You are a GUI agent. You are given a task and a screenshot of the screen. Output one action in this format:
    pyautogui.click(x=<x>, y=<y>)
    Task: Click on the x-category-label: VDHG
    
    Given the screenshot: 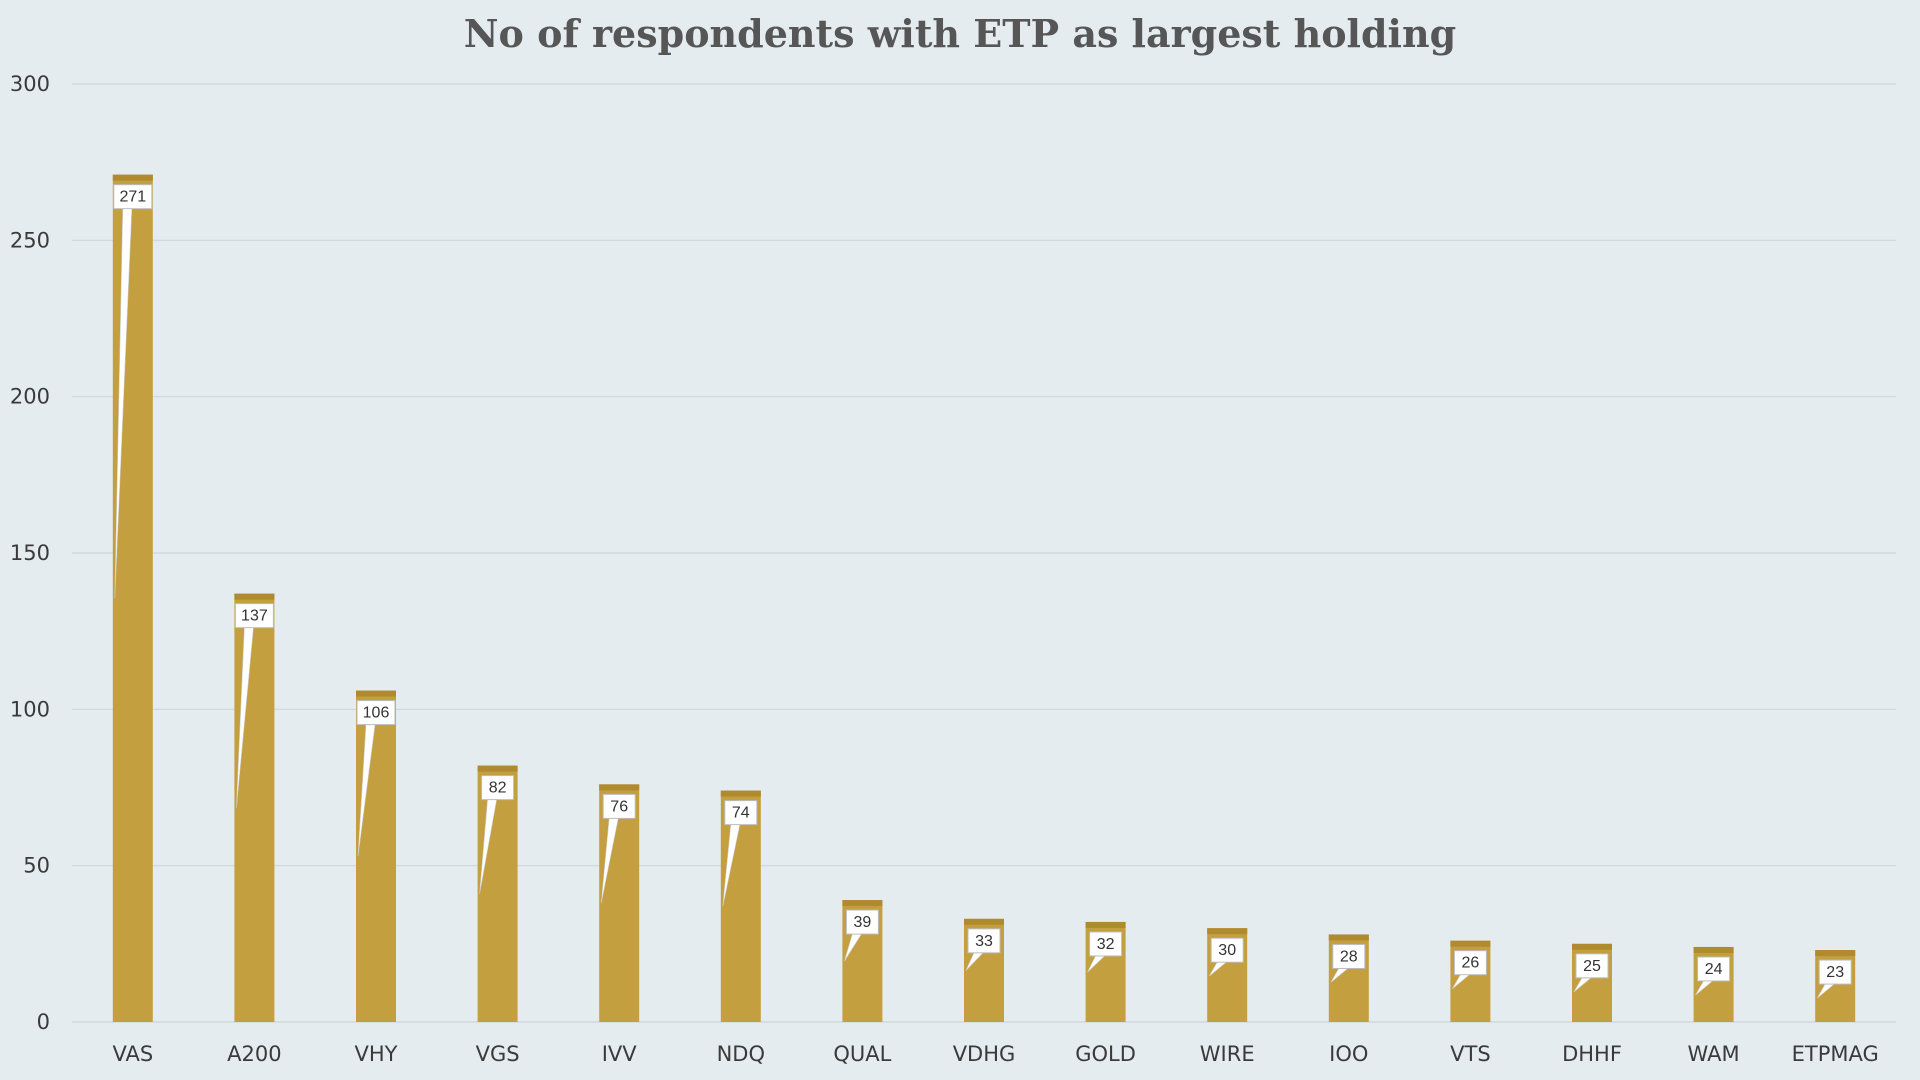 What is the action you would take?
    pyautogui.click(x=984, y=1054)
    